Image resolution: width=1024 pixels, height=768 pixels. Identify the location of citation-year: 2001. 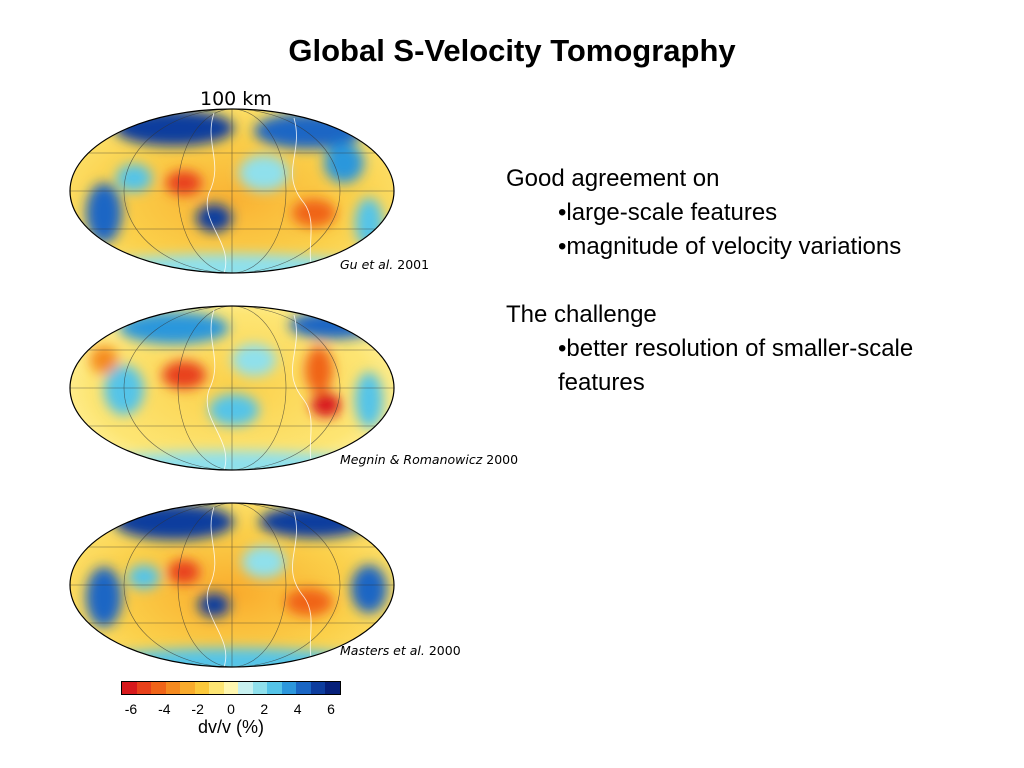
(413, 264).